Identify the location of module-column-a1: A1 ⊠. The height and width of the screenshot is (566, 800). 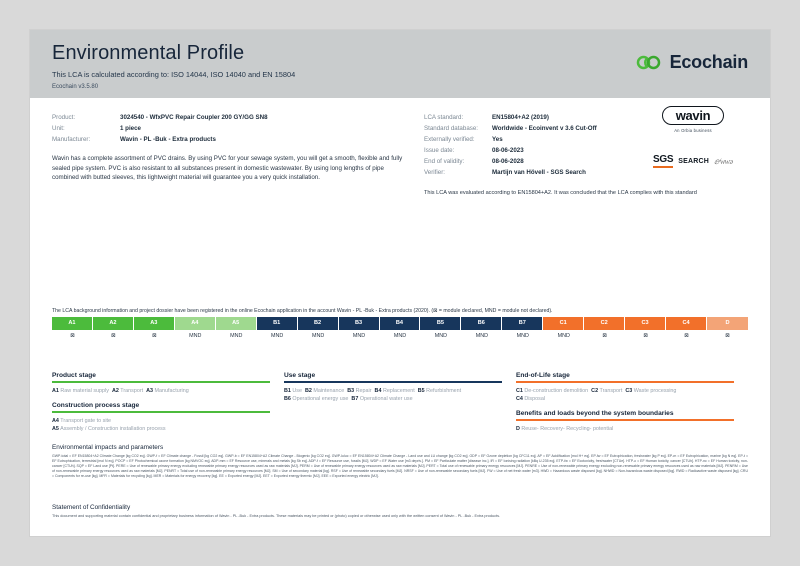
(72, 330).